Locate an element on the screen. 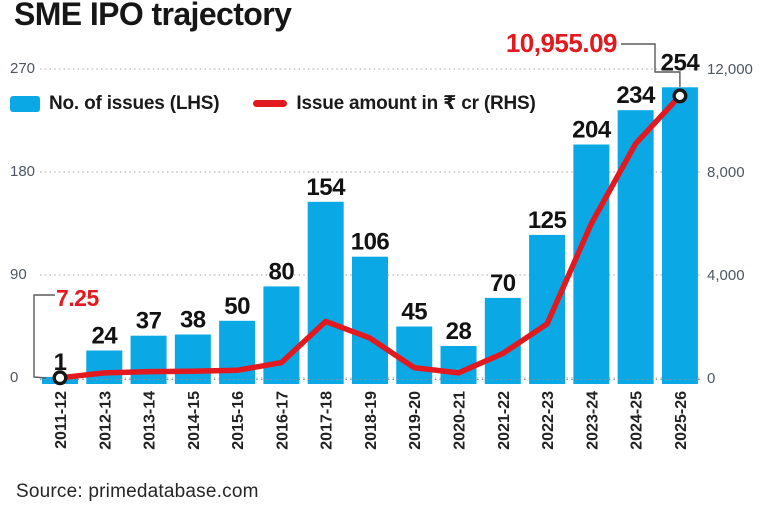 The image size is (768, 513). x-axis-label: 2019-20 is located at coordinates (415, 420).